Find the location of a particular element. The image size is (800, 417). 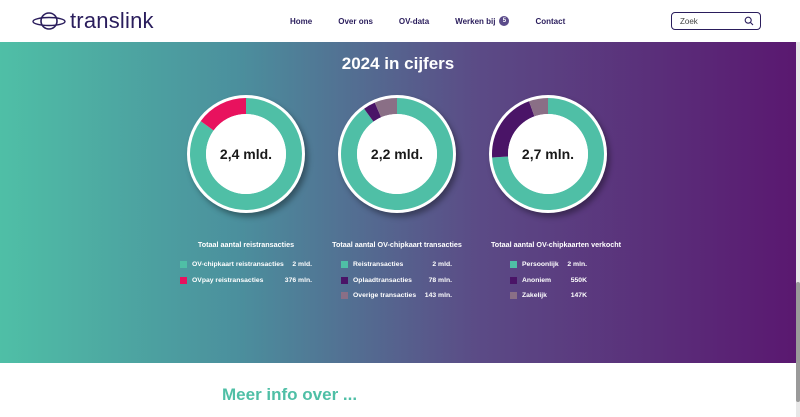

planet-logo-icon is located at coordinates (49, 21).